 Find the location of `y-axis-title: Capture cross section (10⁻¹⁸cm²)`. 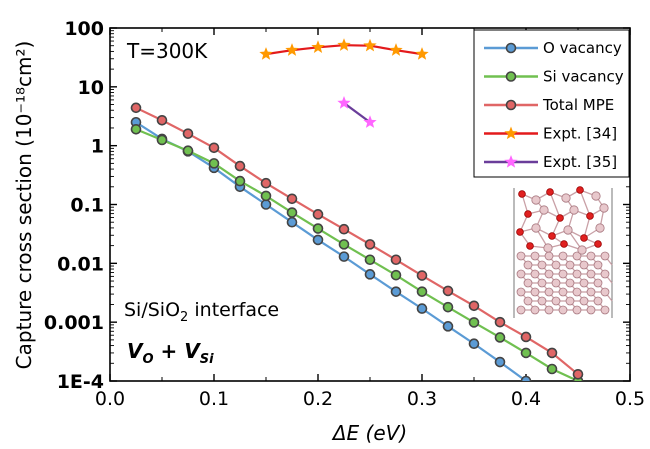

y-axis-title: Capture cross section (10⁻¹⁸cm²) is located at coordinates (24, 205).